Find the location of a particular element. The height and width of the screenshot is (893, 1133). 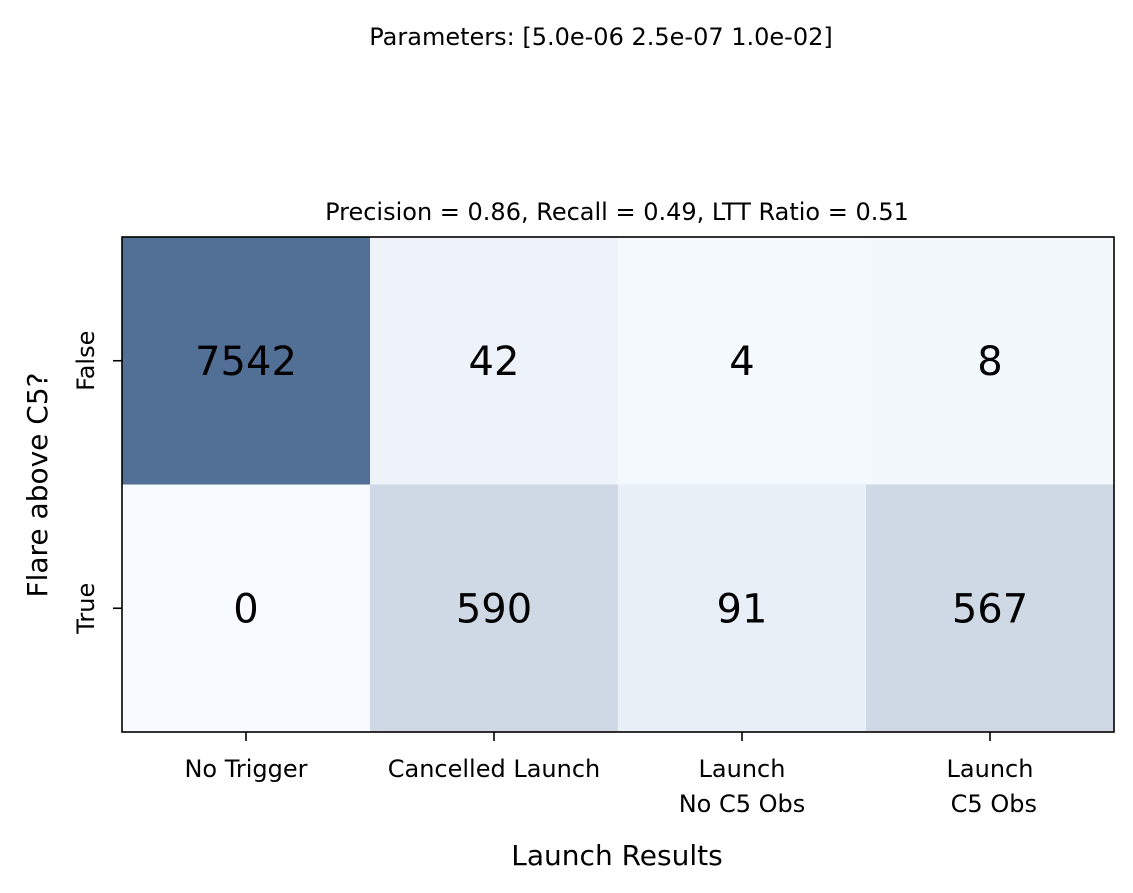

x-tick-label: Cancelled Launch is located at coordinates (494, 769).